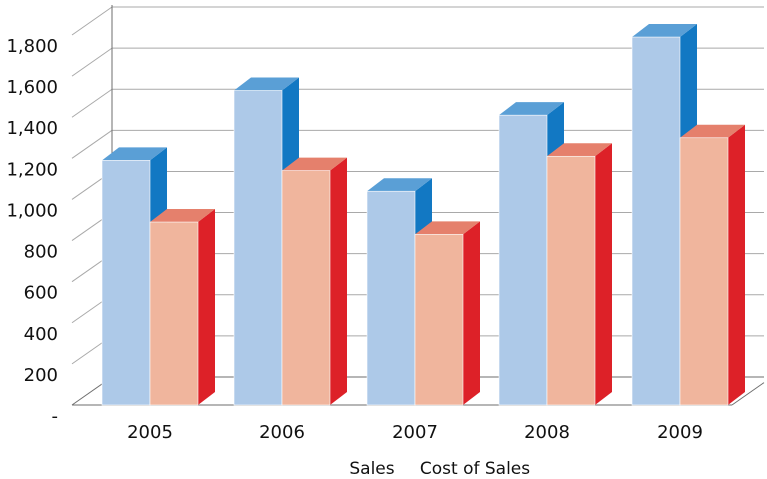  I want to click on x-tick-label: 2005, so click(150, 432).